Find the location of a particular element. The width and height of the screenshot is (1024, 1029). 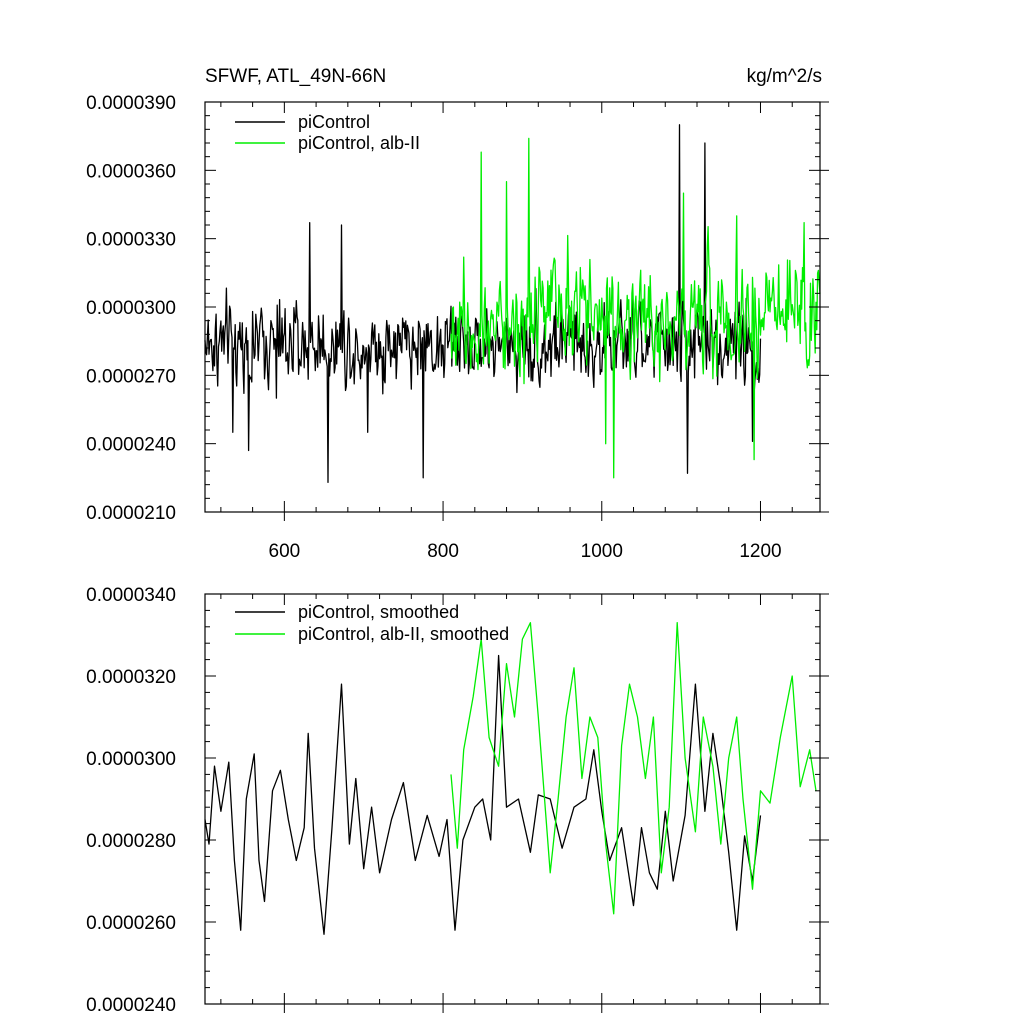

y-tick-label: 0.0000280 is located at coordinates (131, 841).